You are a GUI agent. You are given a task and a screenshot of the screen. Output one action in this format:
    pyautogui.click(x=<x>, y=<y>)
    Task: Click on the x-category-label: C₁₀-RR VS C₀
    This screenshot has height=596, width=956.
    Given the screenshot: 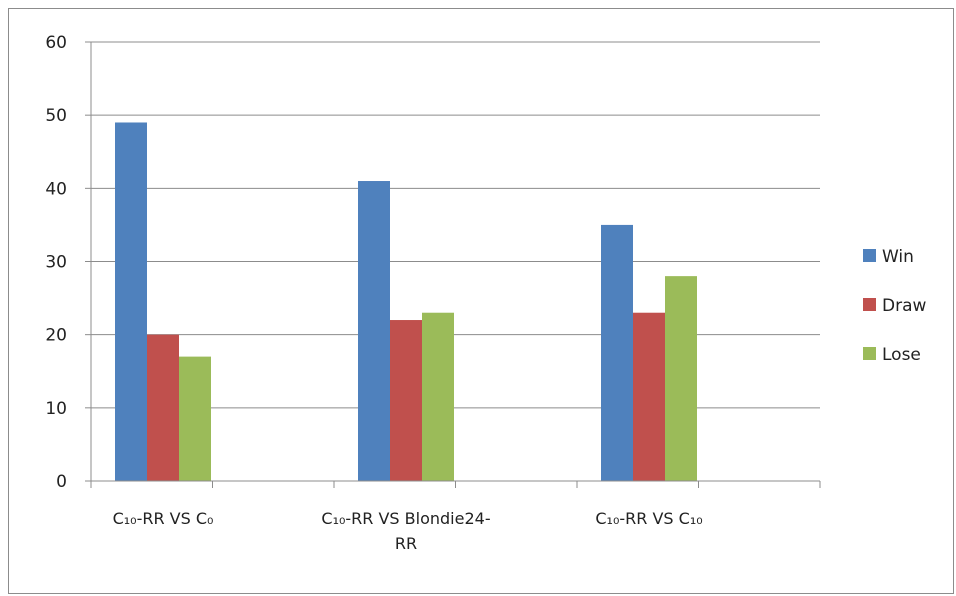 What is the action you would take?
    pyautogui.click(x=163, y=518)
    